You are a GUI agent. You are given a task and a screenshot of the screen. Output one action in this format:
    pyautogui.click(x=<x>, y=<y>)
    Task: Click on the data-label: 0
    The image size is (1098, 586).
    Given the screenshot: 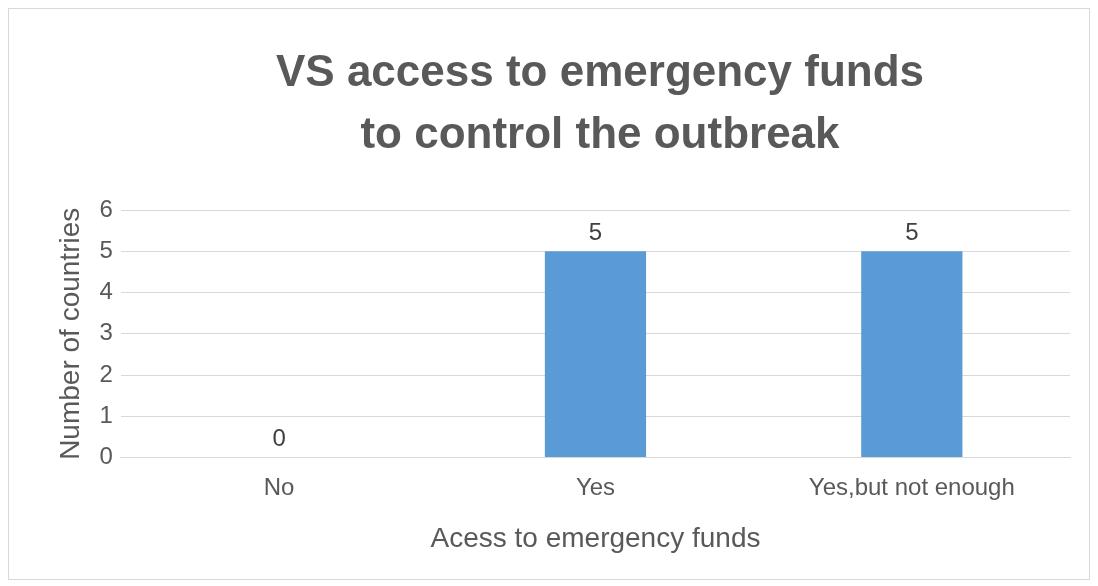 What is the action you would take?
    pyautogui.click(x=279, y=438)
    